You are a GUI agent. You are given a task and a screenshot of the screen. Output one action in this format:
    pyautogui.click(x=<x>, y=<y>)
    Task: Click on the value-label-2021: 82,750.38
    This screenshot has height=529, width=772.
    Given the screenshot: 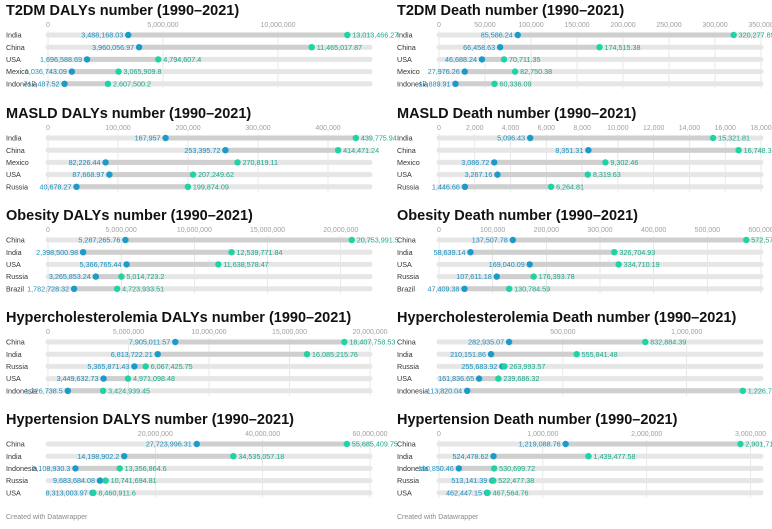 What is the action you would take?
    pyautogui.click(x=536, y=71)
    